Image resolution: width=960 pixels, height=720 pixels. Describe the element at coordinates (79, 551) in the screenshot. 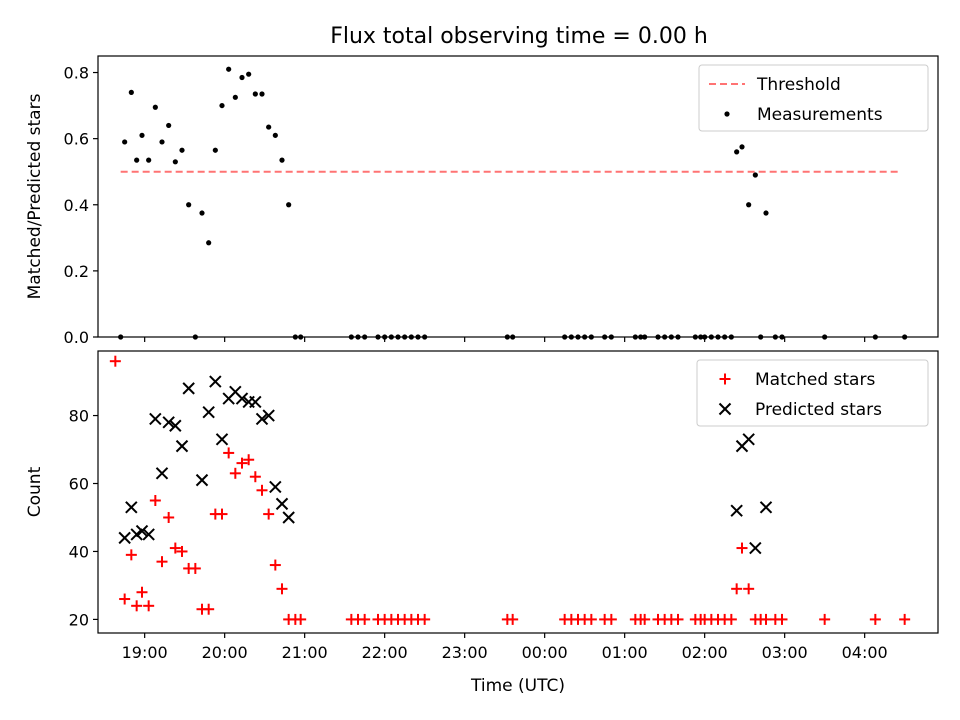

I see `y-tick-label: 40` at that location.